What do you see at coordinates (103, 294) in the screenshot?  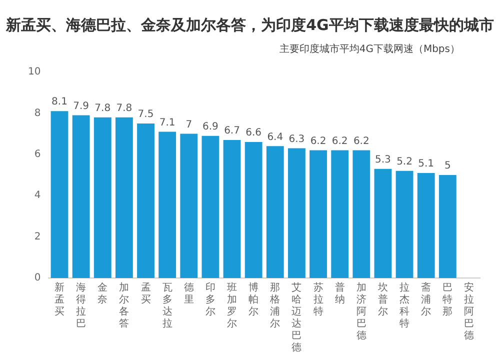 I see `x-tick-label: 金奈` at bounding box center [103, 294].